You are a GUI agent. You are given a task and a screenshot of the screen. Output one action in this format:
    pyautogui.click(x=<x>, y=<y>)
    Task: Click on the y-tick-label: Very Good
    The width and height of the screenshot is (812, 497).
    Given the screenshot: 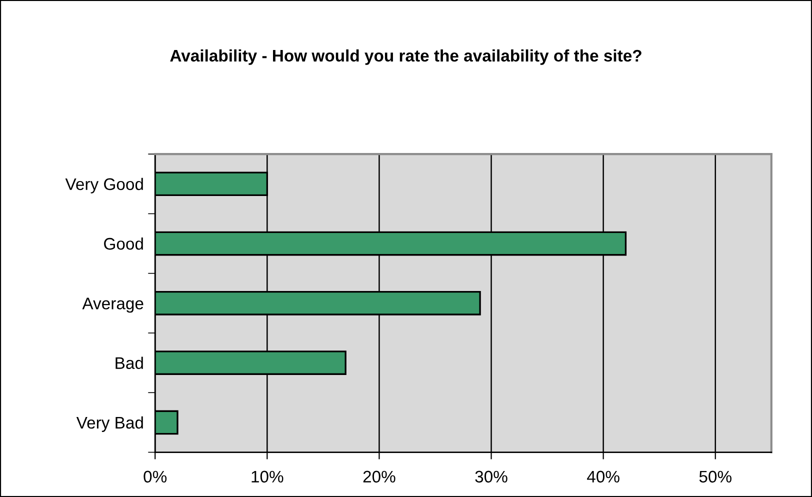 What is the action you would take?
    pyautogui.click(x=104, y=186)
    